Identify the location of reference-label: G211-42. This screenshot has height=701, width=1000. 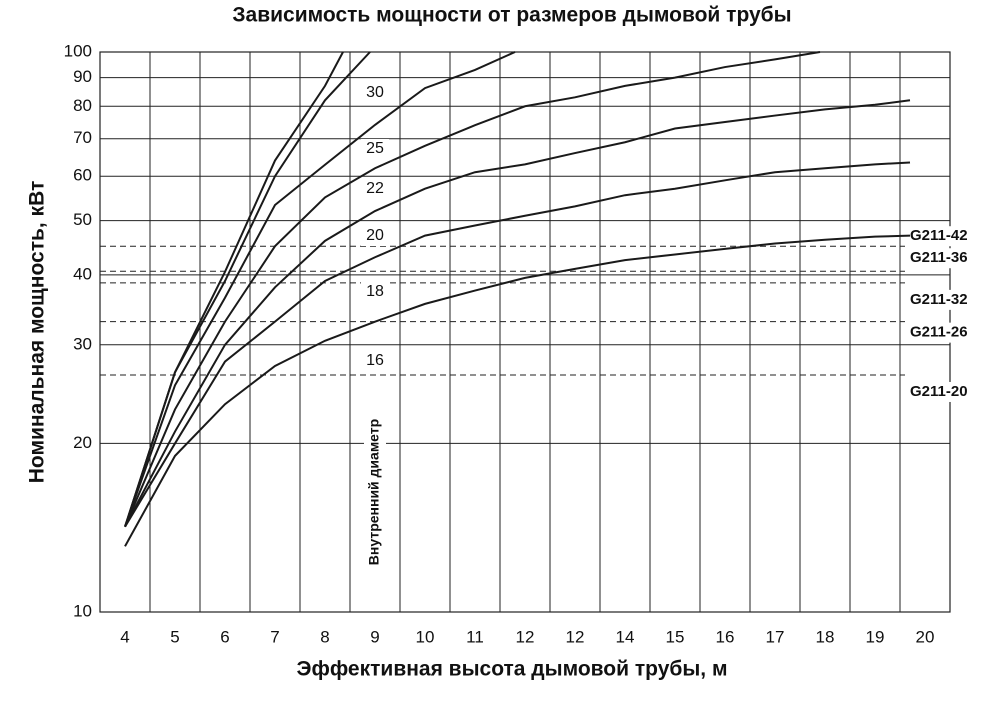
(939, 235).